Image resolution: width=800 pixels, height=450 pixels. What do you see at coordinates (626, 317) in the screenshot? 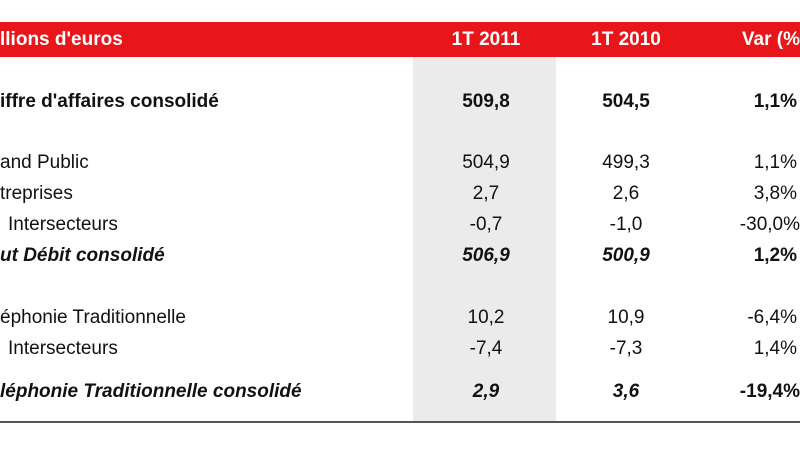
I see `cell: 10,9` at bounding box center [626, 317].